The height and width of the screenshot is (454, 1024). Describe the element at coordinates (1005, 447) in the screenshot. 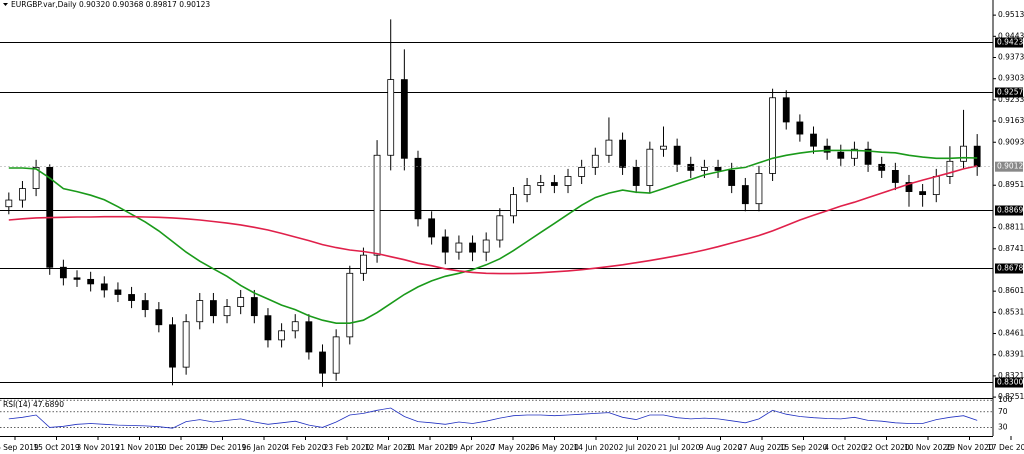

I see `x-tick-label: 17 Dec 2020` at that location.